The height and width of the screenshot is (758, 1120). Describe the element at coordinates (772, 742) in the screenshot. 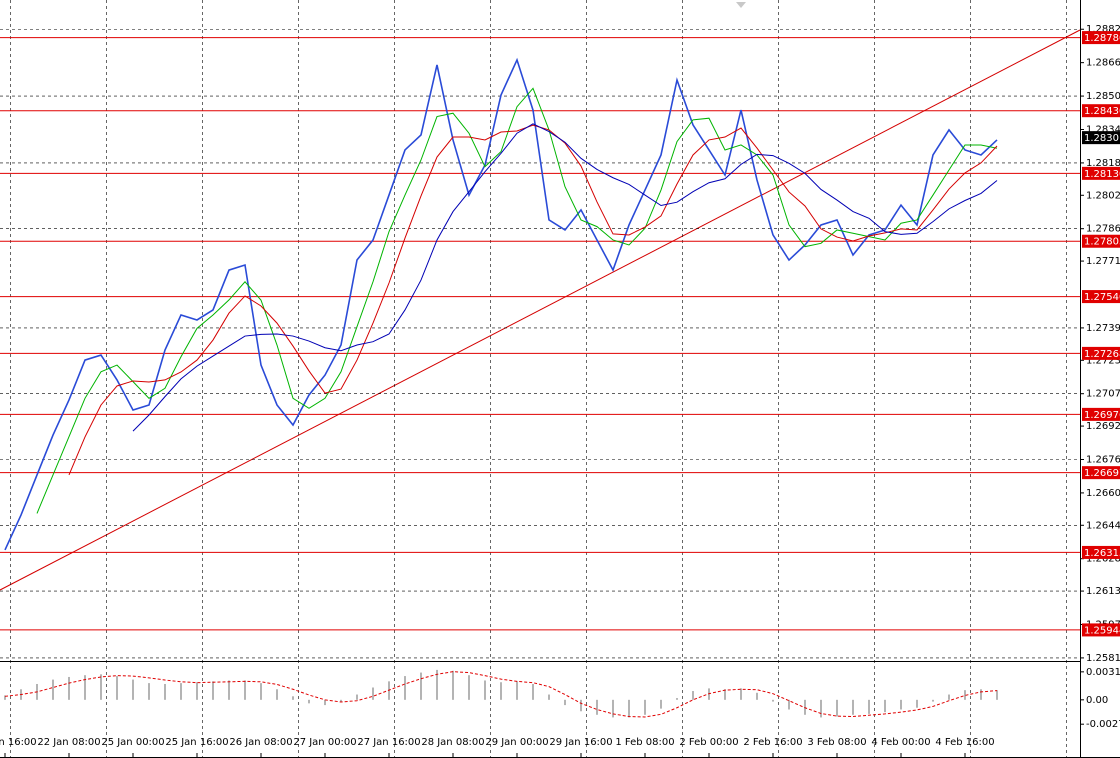

I see `x-tick-label: 2 Feb 16:00` at that location.